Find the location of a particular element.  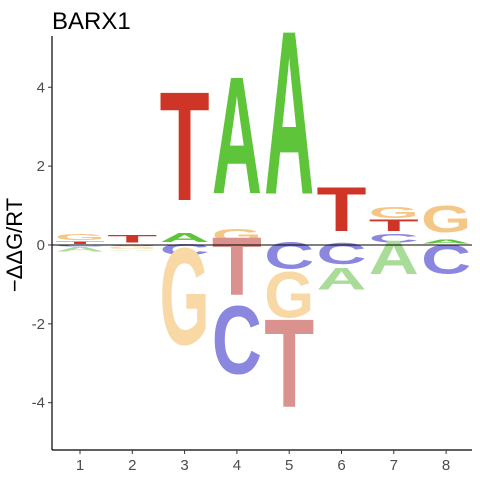

logo-letter-g-pos8-up1: G is located at coordinates (446, 219).